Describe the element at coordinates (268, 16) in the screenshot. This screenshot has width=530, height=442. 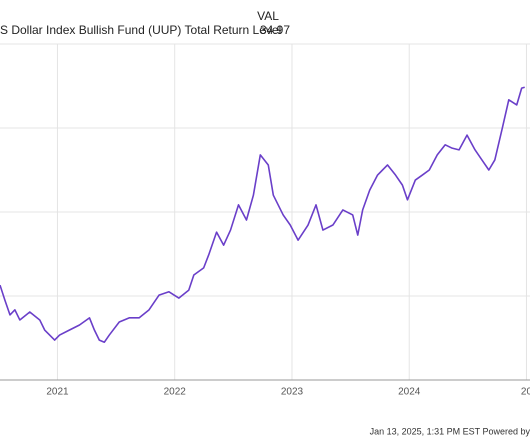
I see `column-header: VAL` at that location.